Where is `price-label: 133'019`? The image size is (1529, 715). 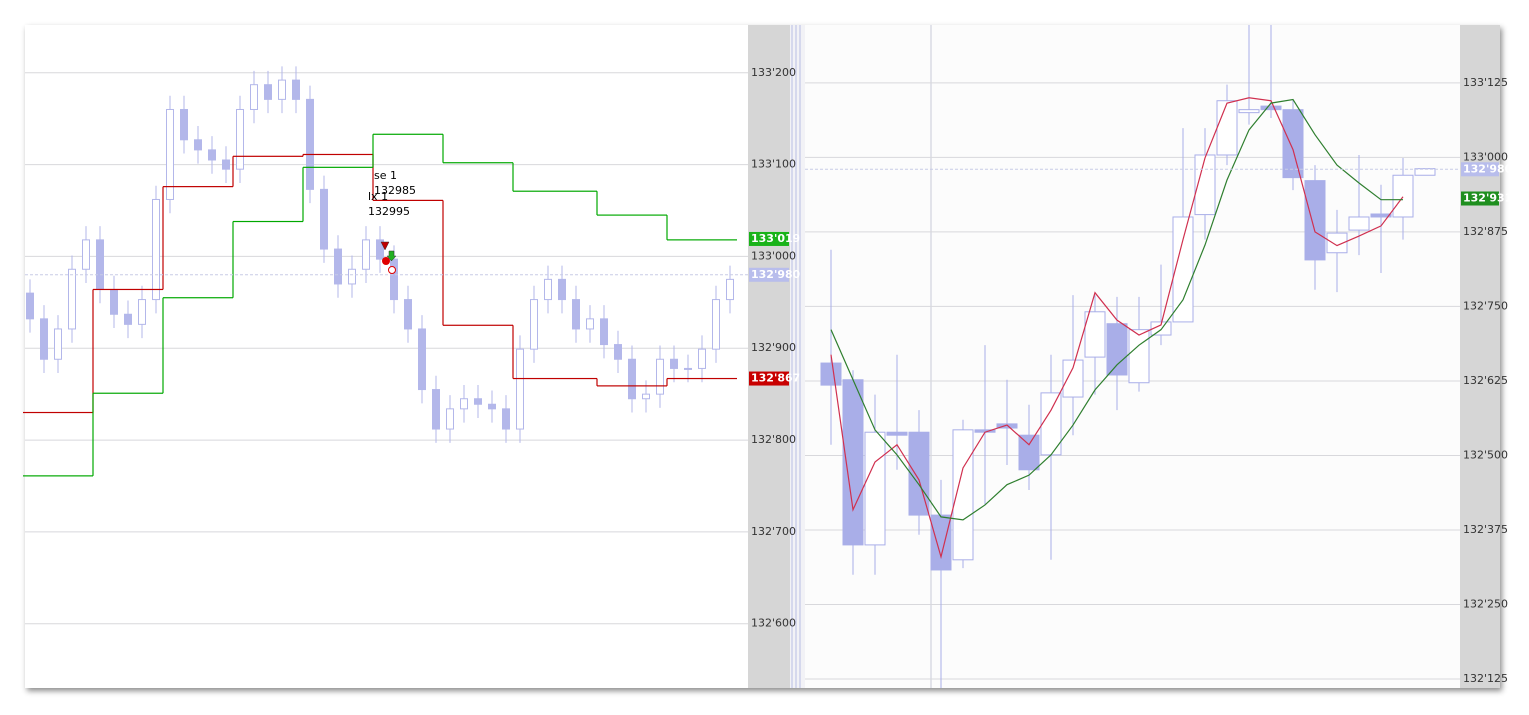 price-label: 133'019 is located at coordinates (775, 238).